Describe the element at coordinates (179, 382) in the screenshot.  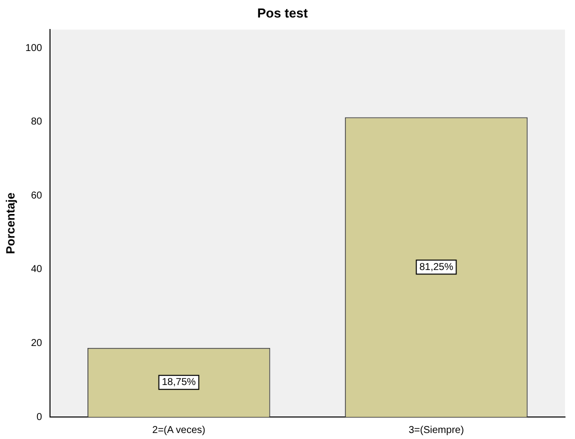
I see `data-label: 18,75%` at that location.